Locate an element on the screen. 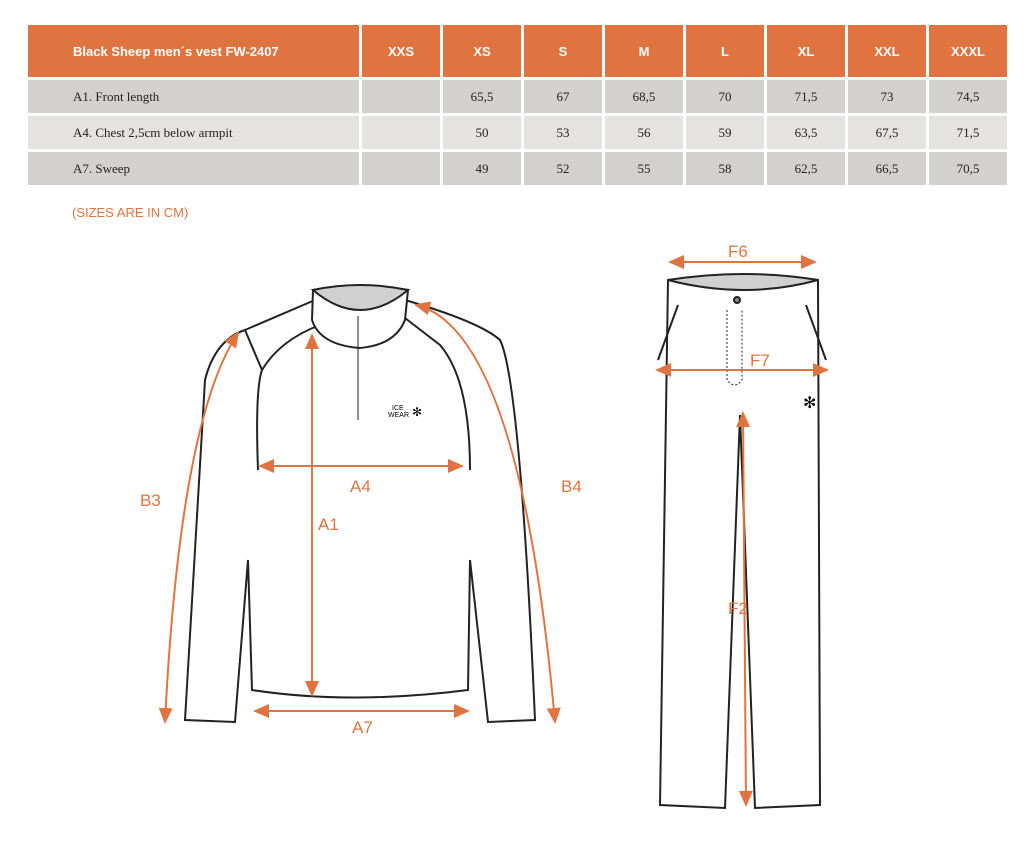 The height and width of the screenshot is (852, 1032). table-title: Black Sheep men´s vest FW-2407 is located at coordinates (193, 51).